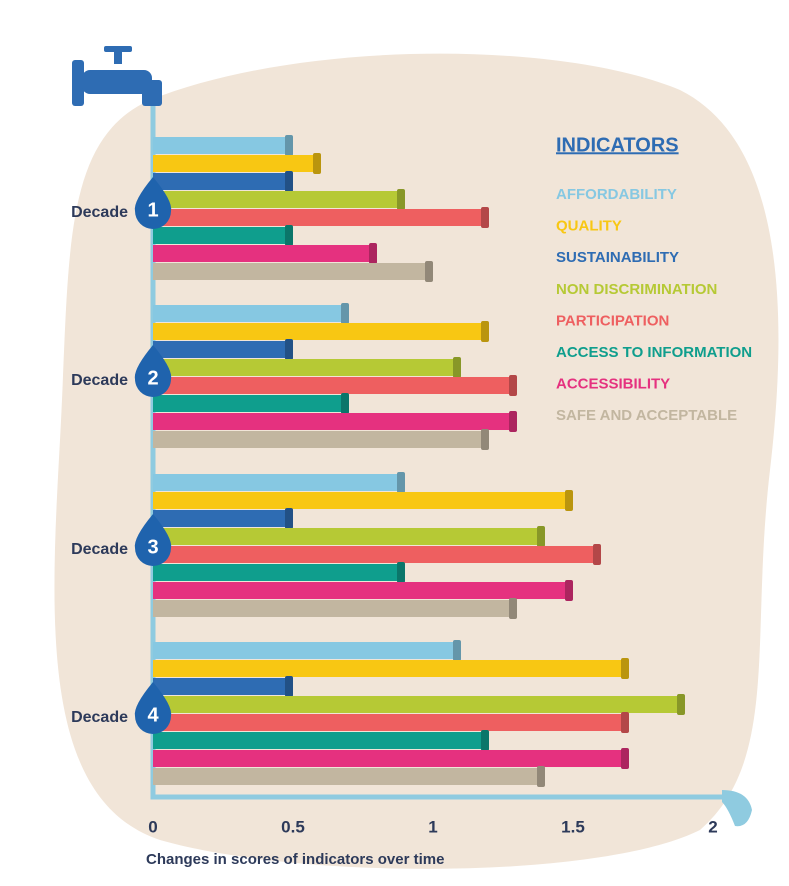 The width and height of the screenshot is (789, 886). What do you see at coordinates (646, 415) in the screenshot?
I see `legend-entry: SAFE AND ACCEPTABLE` at bounding box center [646, 415].